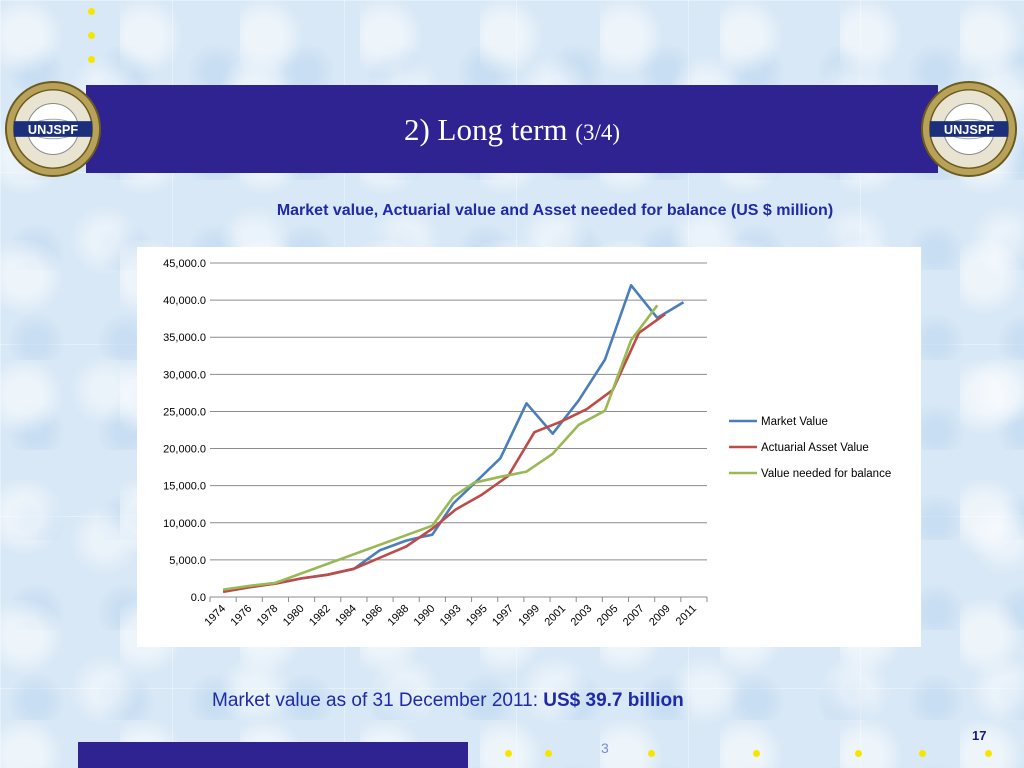 Image resolution: width=1024 pixels, height=768 pixels. What do you see at coordinates (425, 616) in the screenshot?
I see `x-tick-label: 1990` at bounding box center [425, 616].